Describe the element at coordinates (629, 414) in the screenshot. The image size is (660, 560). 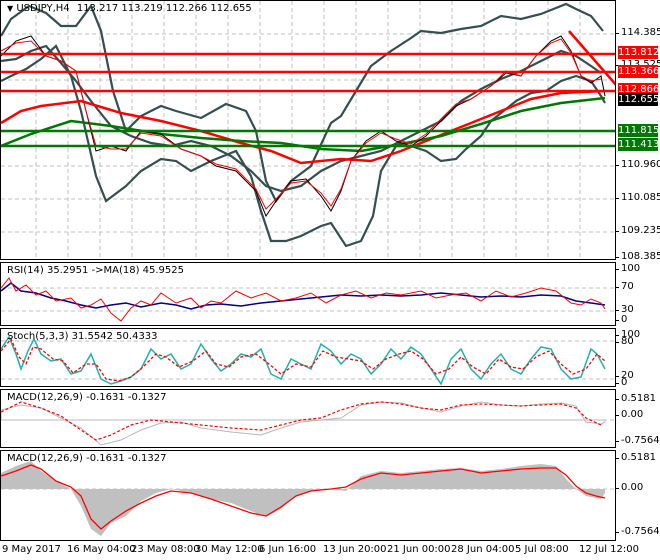
I see `macd1-tick: 0.00` at that location.